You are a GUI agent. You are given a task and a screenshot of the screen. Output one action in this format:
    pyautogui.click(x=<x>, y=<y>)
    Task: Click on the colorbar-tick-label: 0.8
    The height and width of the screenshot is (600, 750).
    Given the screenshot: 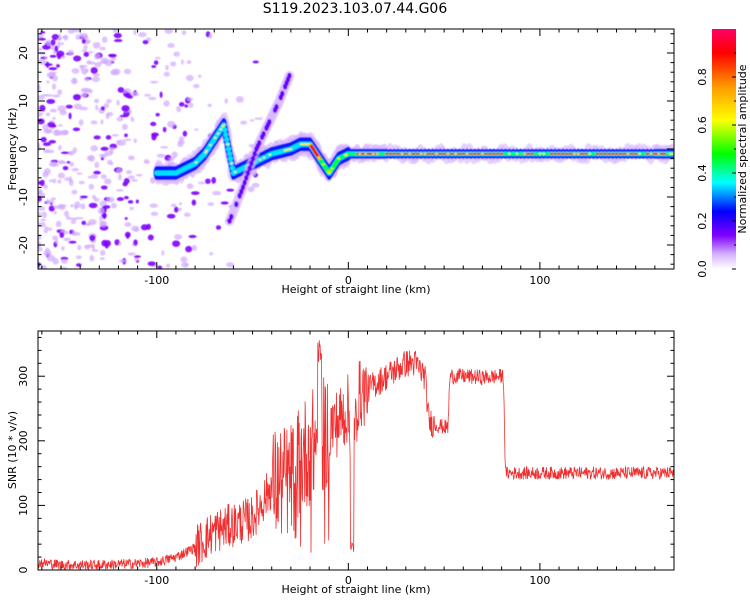 What is the action you would take?
    pyautogui.click(x=702, y=77)
    